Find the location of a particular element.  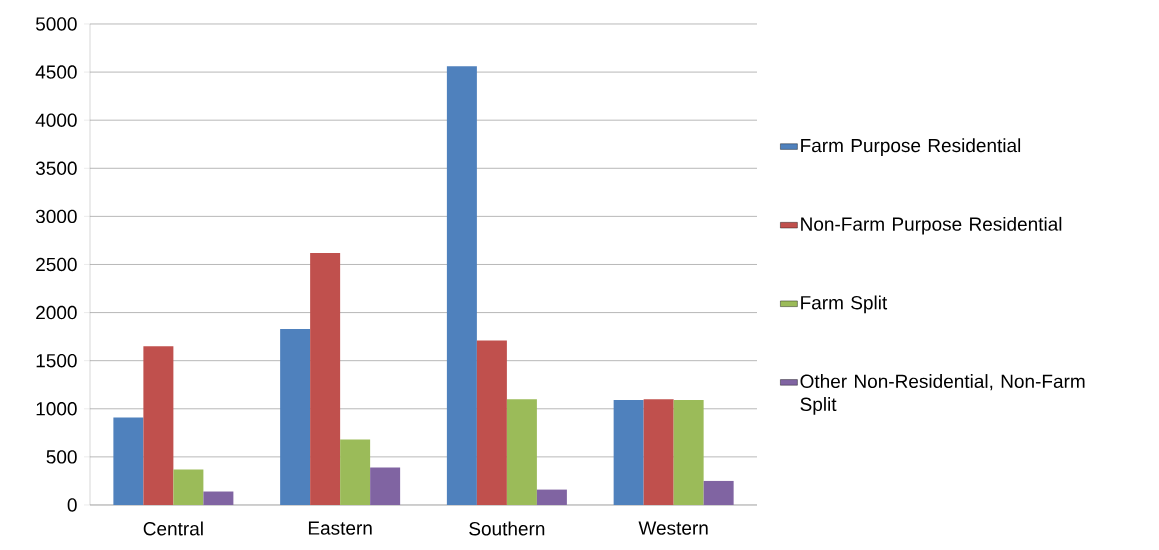

y-tick-label: 2000 is located at coordinates (56, 312).